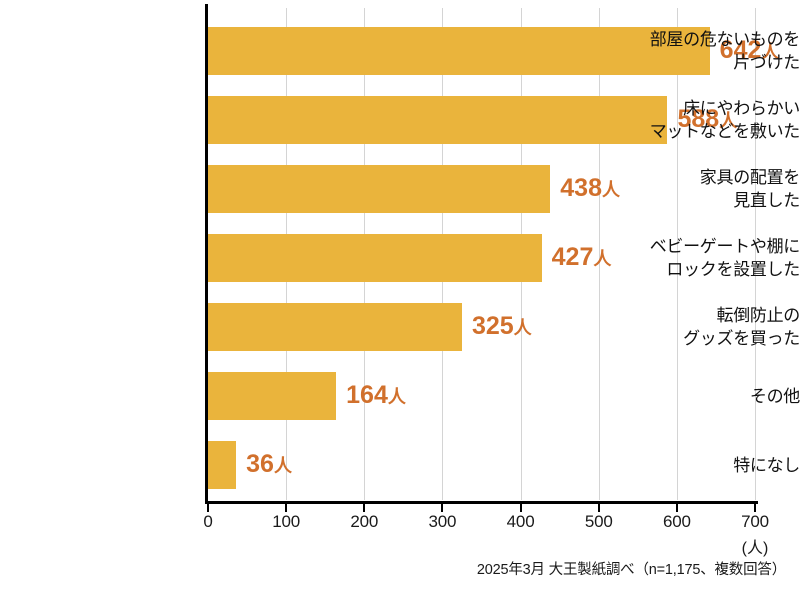  What do you see at coordinates (758, 315) in the screenshot?
I see `category-label-line: 転倒防止の` at bounding box center [758, 315].